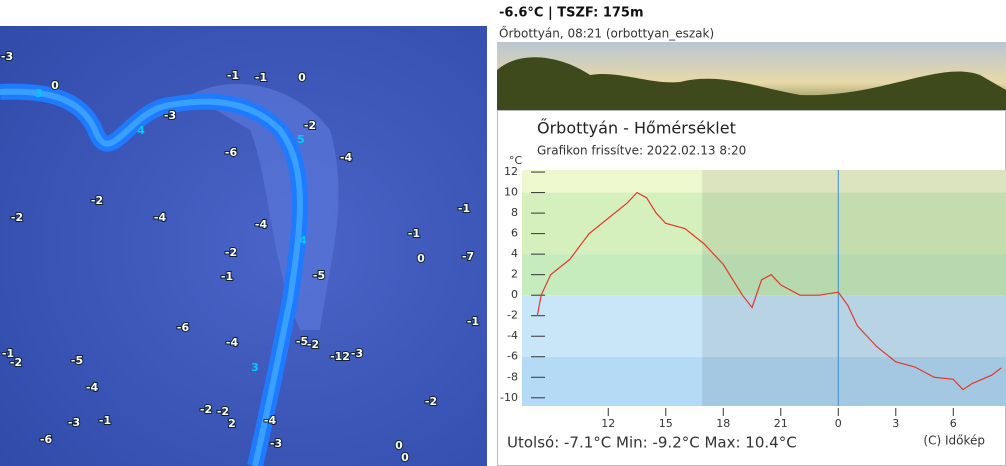 Image resolution: width=1006 pixels, height=466 pixels. What do you see at coordinates (514, 294) in the screenshot?
I see `y-tick-label: 0` at bounding box center [514, 294].